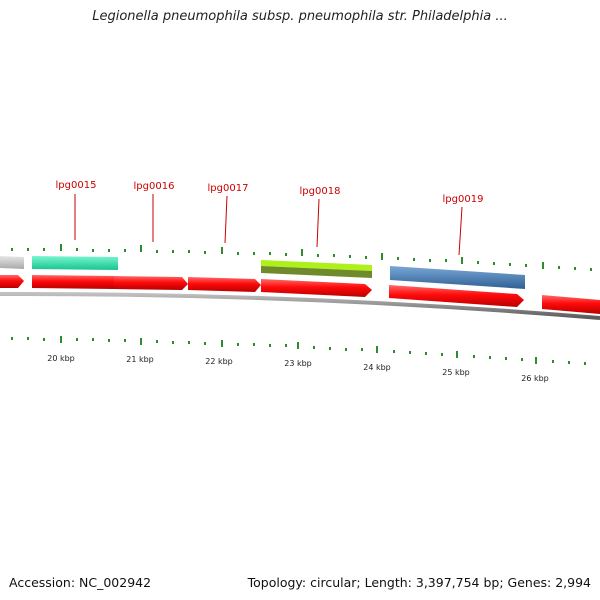  Describe the element at coordinates (80, 582) in the screenshot. I see `accession-text: Accession: NC_002942` at that location.